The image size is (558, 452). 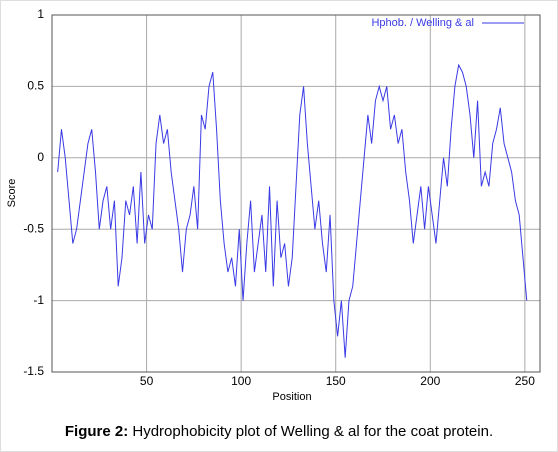 I want to click on x-tick-label: 200, so click(x=430, y=381).